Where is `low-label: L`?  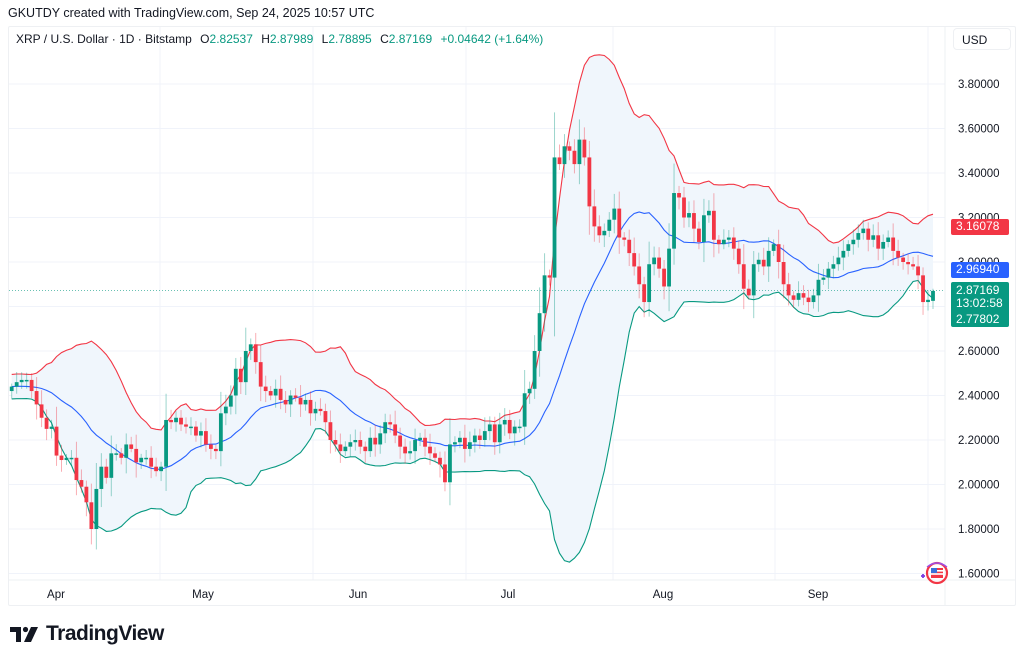
low-label: L is located at coordinates (325, 39).